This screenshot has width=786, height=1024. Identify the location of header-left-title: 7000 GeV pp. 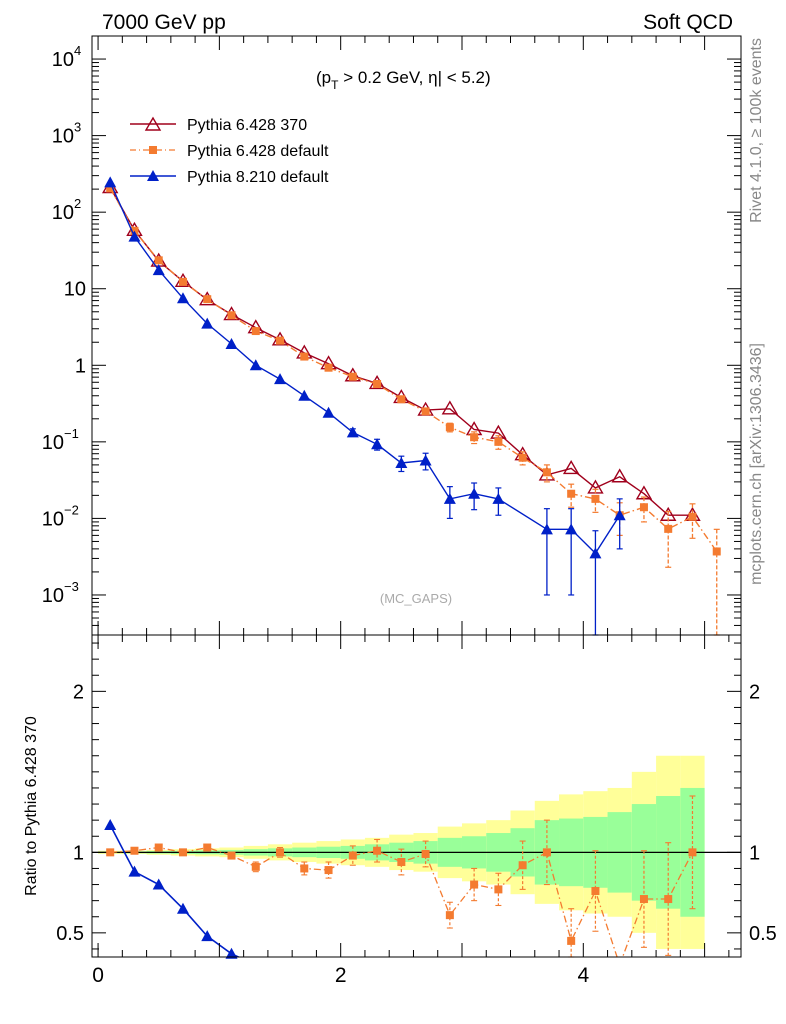
(164, 22).